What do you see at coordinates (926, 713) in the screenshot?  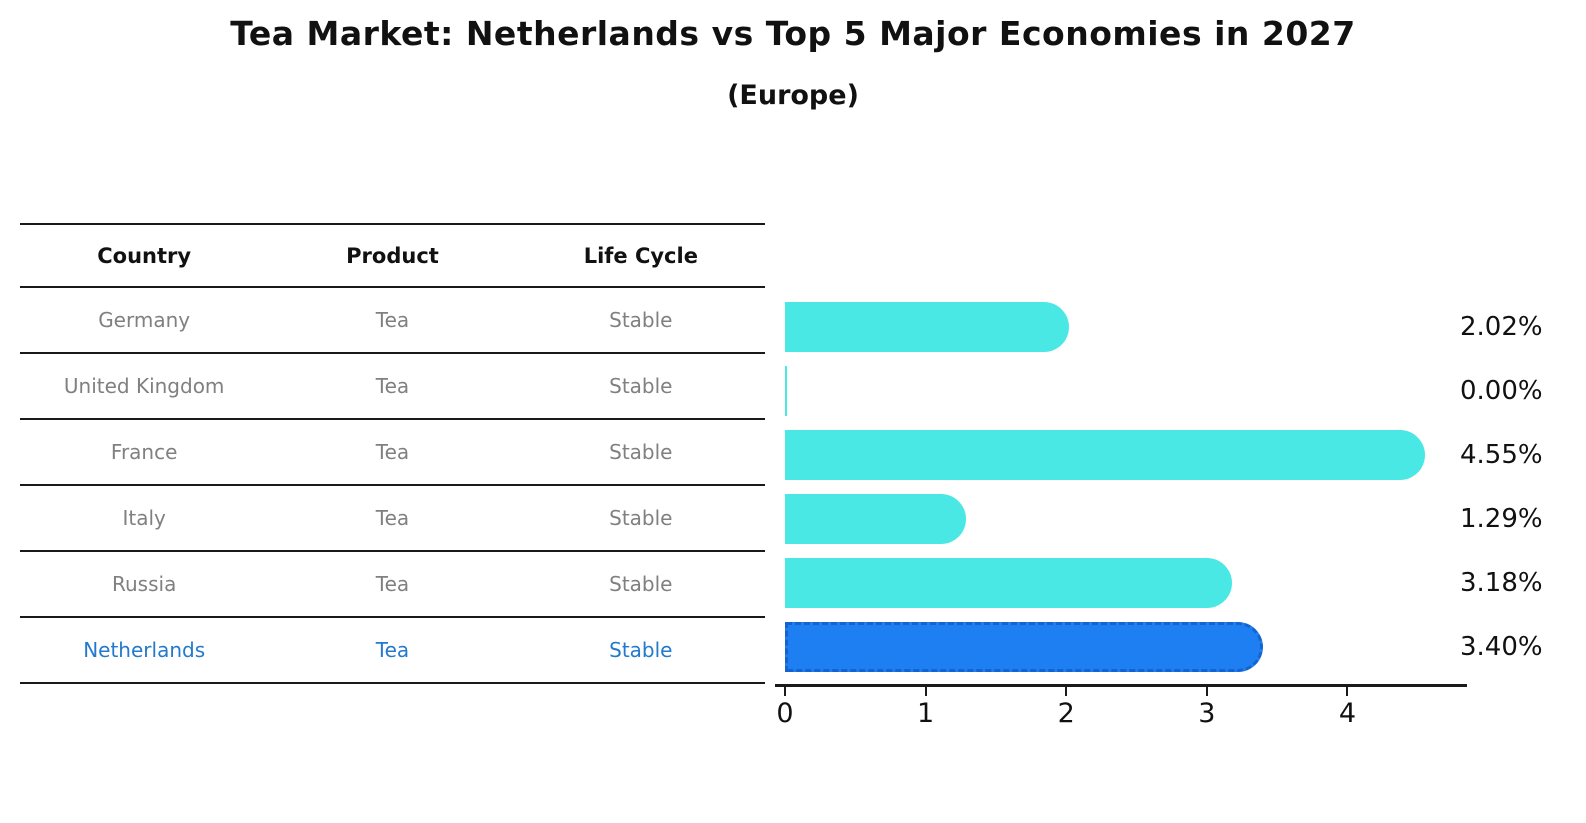 I see `tick-label: 1` at bounding box center [926, 713].